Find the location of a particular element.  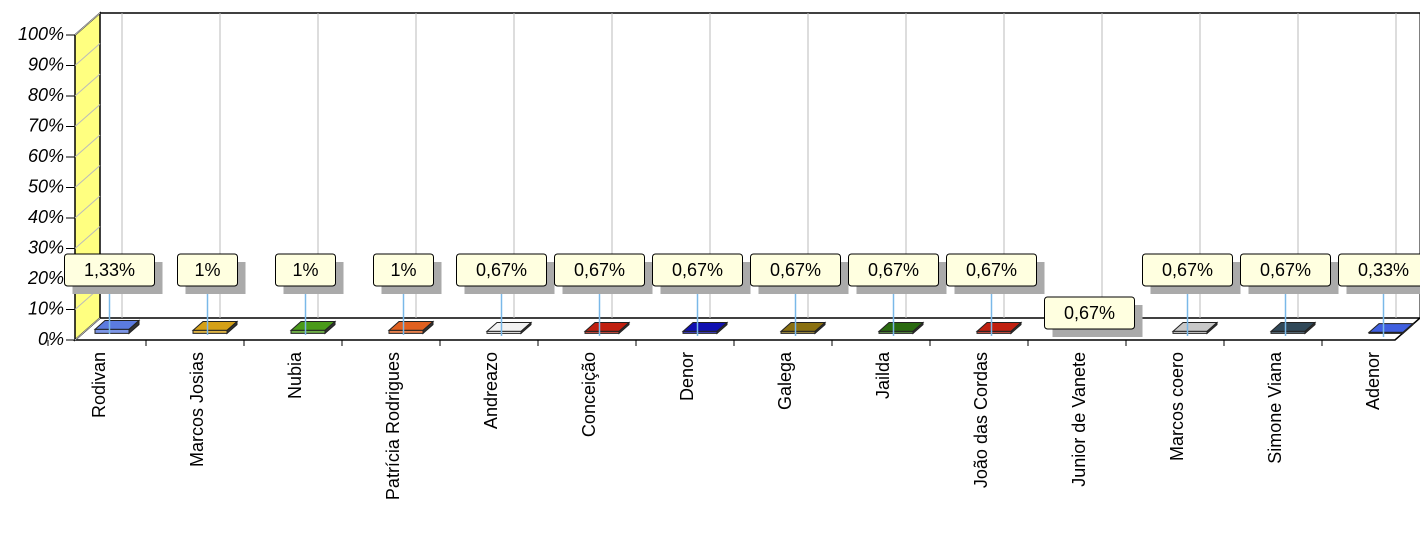

y-tick-label: 60% is located at coordinates (46, 156).